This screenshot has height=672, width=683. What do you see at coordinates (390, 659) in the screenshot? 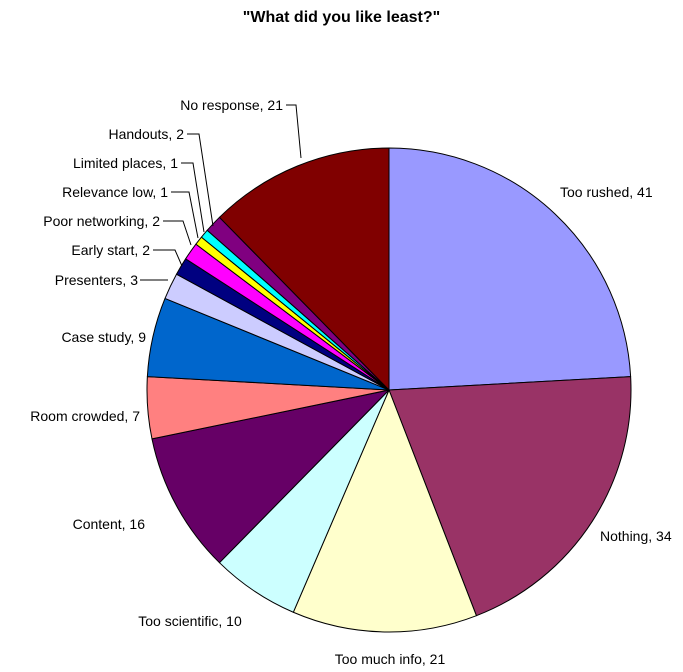
I see `slice-label: Too much info, 21` at bounding box center [390, 659].